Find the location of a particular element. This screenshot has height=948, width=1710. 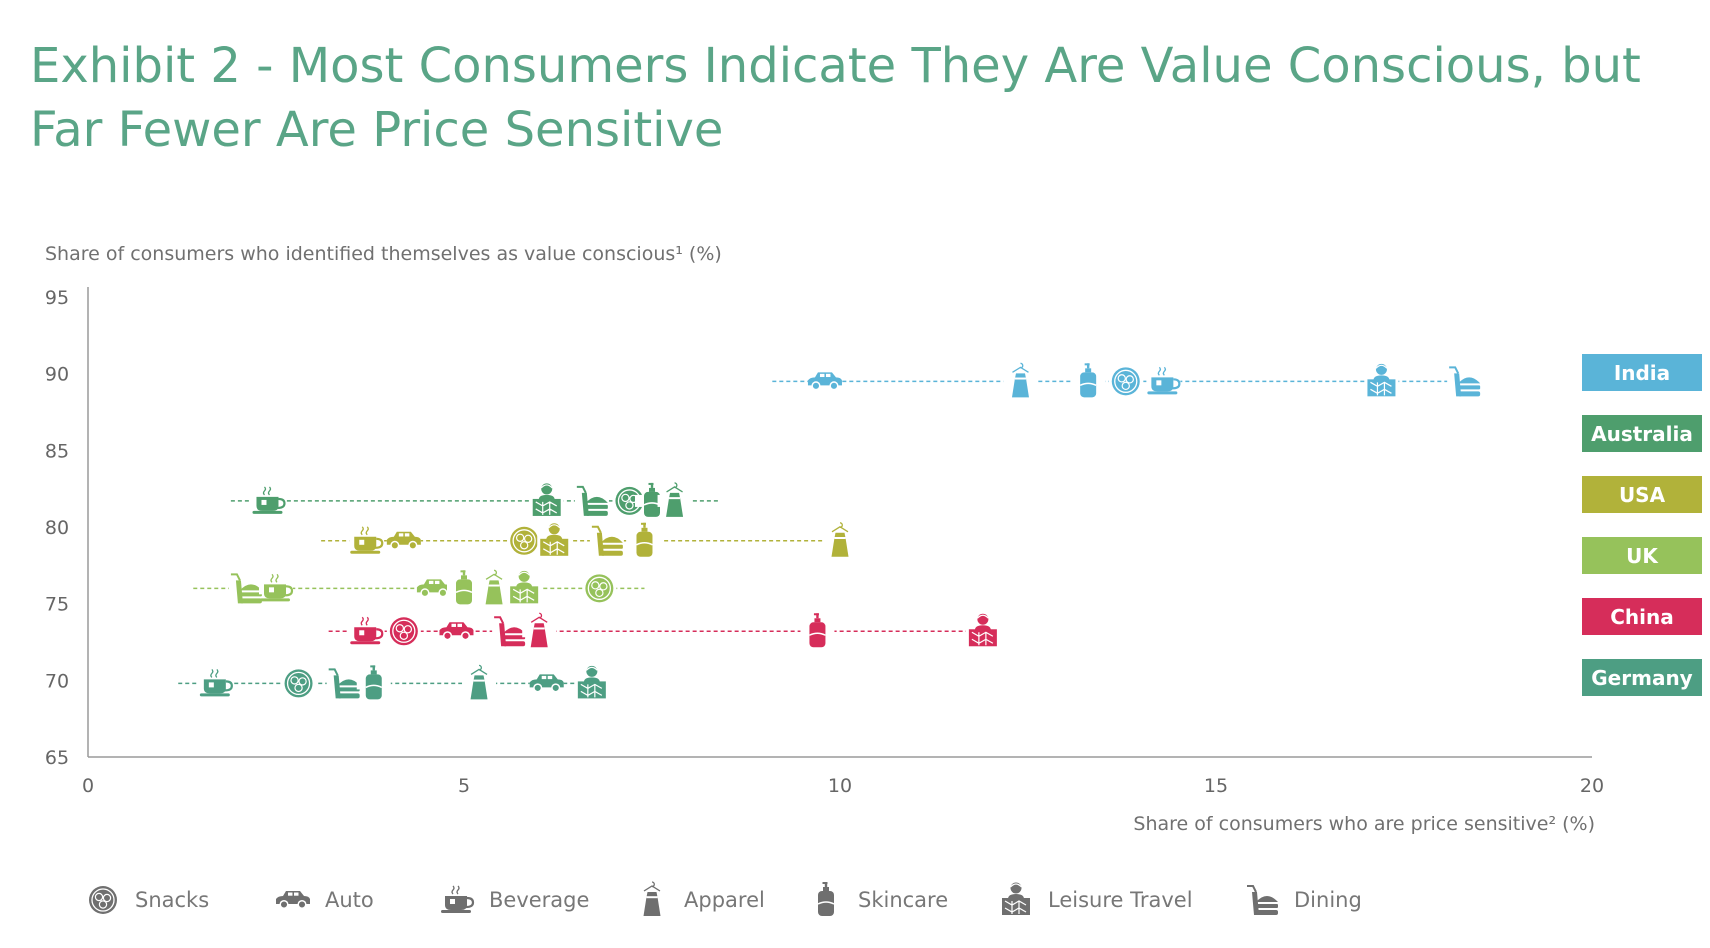

country-label-india: India is located at coordinates (1642, 372).